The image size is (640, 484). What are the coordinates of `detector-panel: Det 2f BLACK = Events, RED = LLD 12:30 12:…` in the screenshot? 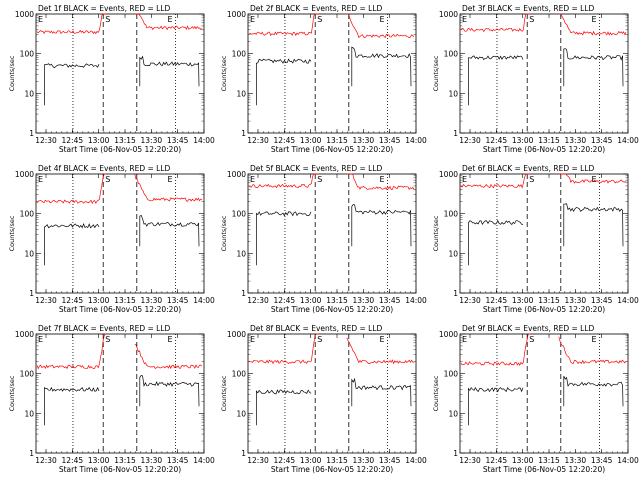 It's located at (323, 79).